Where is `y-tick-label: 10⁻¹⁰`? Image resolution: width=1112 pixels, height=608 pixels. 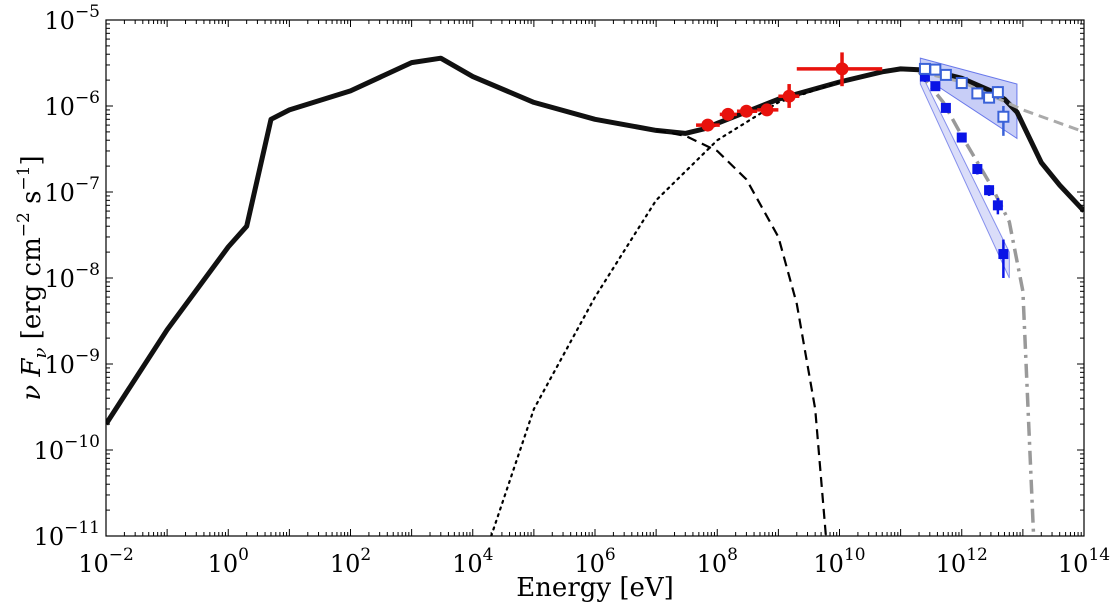 y-tick-label: 10⁻¹⁰ is located at coordinates (67, 448).